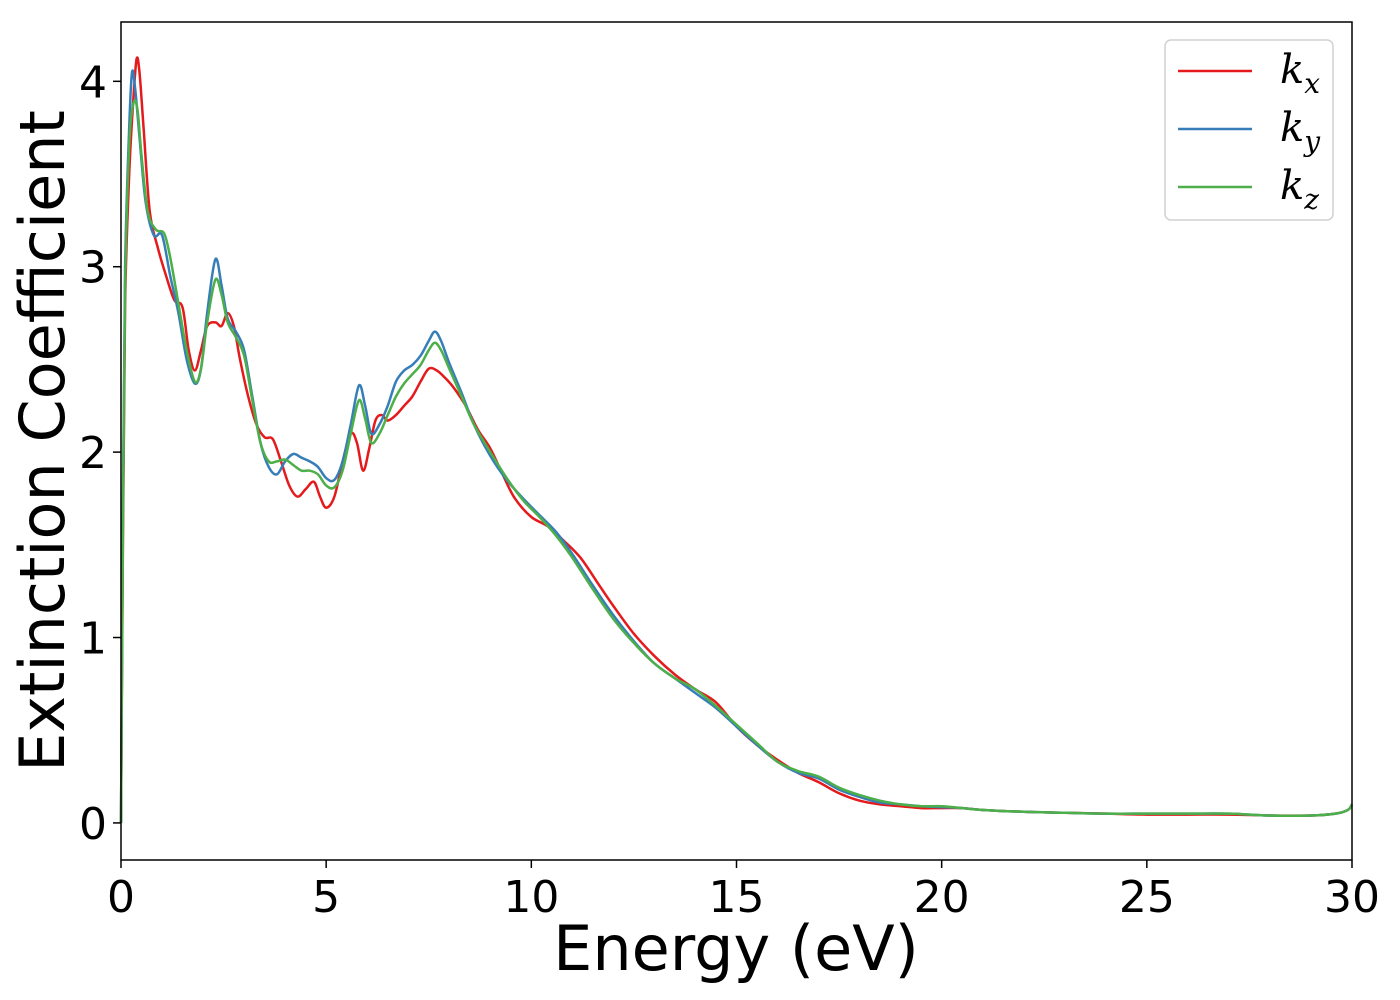 The width and height of the screenshot is (1400, 1000). I want to click on y-tick-label: 0, so click(93, 824).